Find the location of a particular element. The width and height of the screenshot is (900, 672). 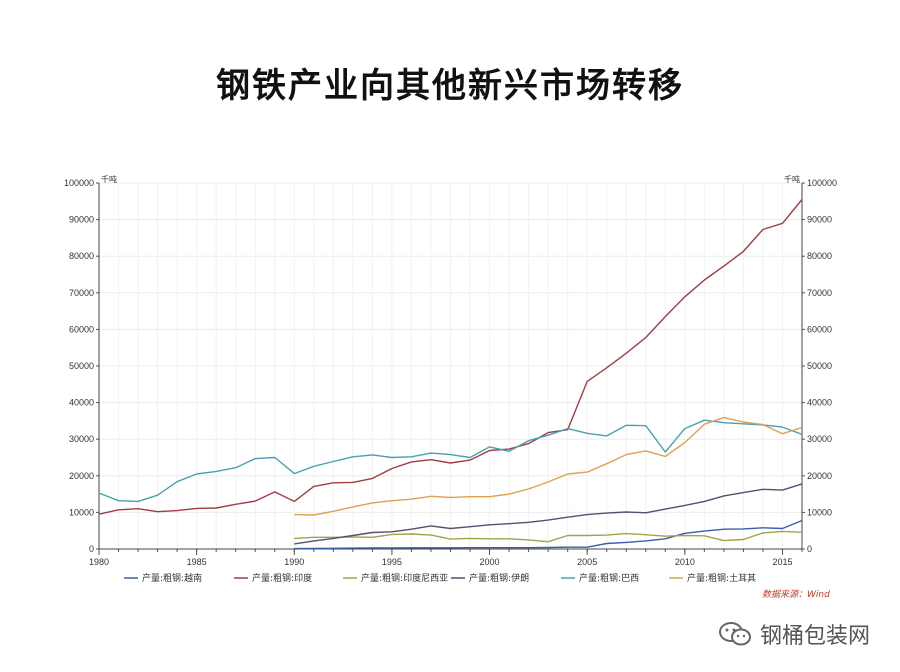

y-tick-label-left: 60000 is located at coordinates (81, 329).